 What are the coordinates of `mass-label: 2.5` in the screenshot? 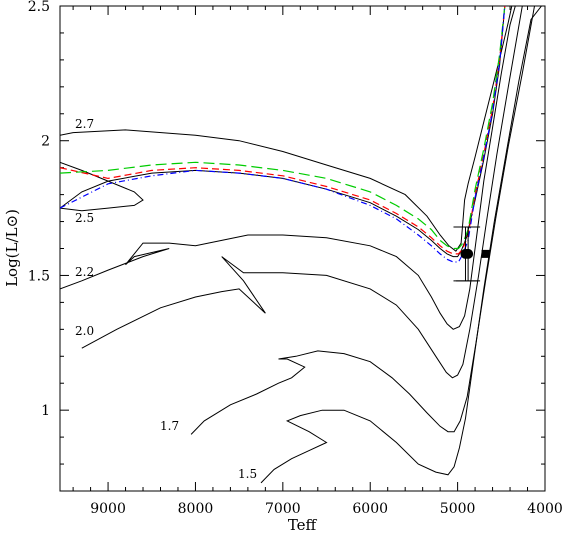 It's located at (84, 218).